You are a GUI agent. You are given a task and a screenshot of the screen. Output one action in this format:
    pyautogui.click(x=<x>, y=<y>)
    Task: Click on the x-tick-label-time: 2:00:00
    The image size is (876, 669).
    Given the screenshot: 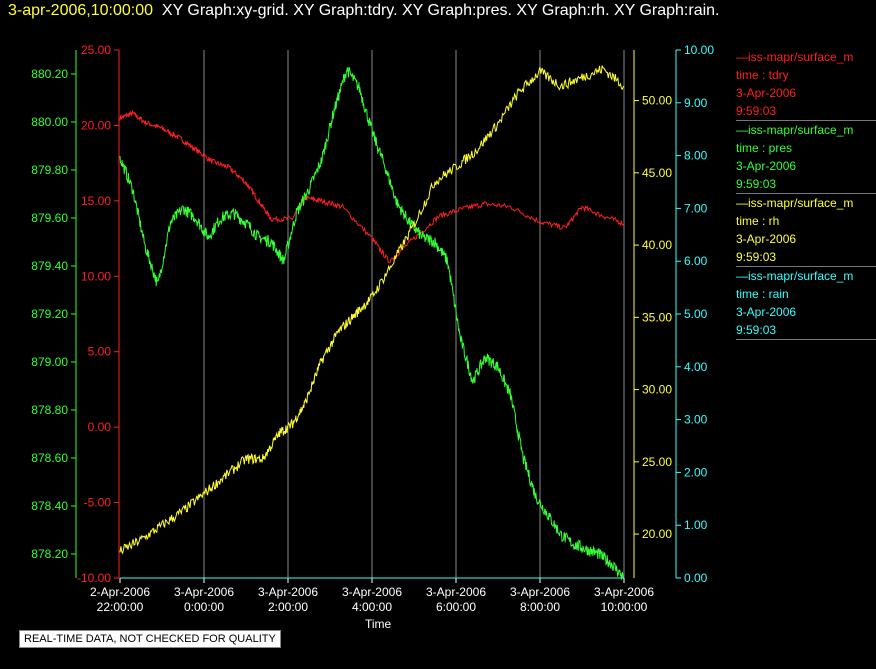 What is the action you would take?
    pyautogui.click(x=288, y=607)
    